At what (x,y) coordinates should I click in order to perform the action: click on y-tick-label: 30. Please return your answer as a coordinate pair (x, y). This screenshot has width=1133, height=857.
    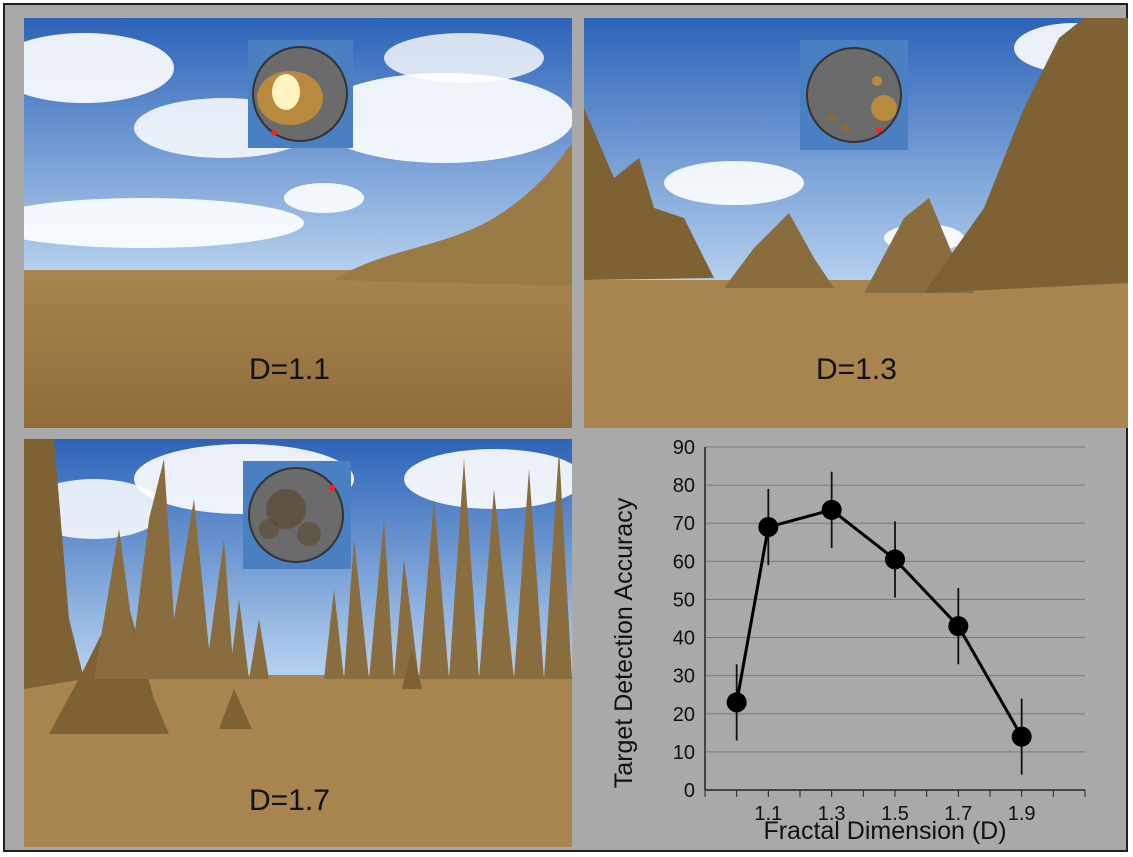
    Looking at the image, I should click on (684, 677).